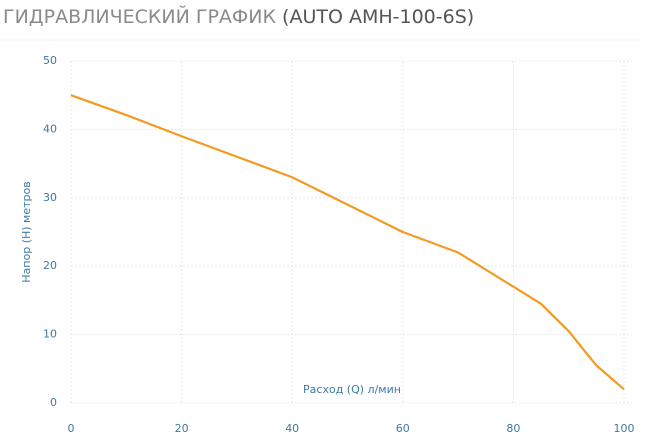 The height and width of the screenshot is (444, 647). I want to click on x-tick-label: 20, so click(182, 428).